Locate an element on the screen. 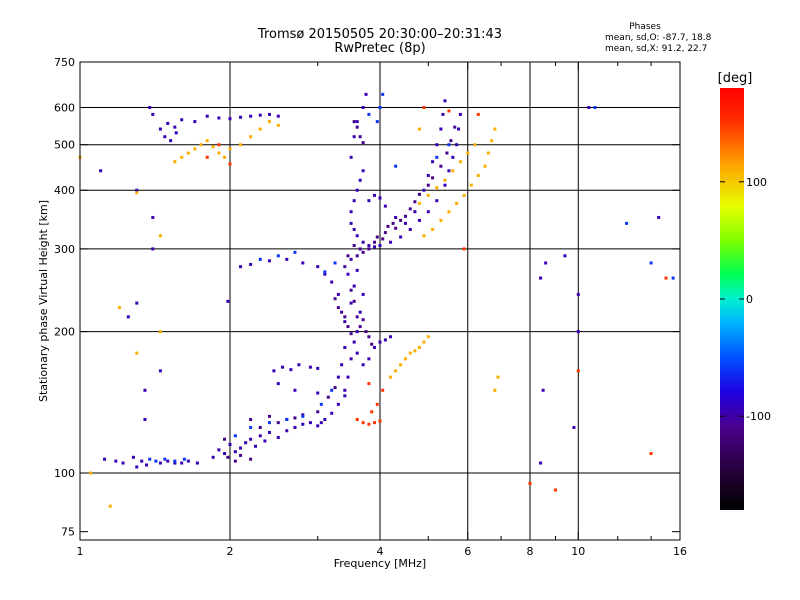 The height and width of the screenshot is (600, 800). x-axis-label: Frequency [MHz] is located at coordinates (380, 563).